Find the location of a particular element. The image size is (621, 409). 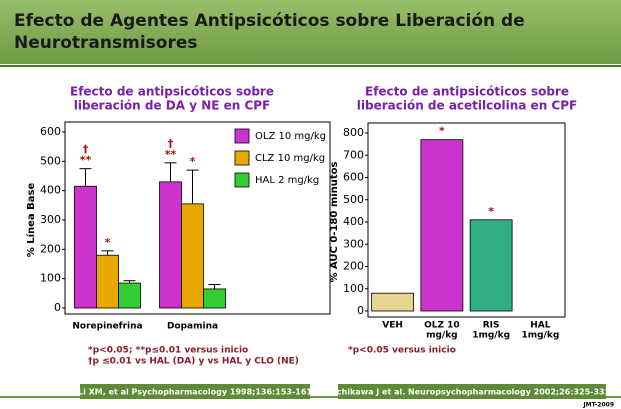

chart-subtitle: liberación de acetilcolina en CPF is located at coordinates (467, 106).